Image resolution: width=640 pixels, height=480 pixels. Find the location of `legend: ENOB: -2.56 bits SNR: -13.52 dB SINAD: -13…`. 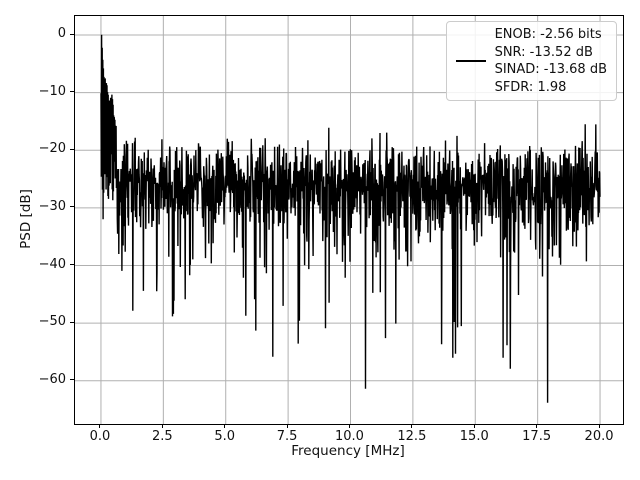

legend: ENOB: -2.56 bits SNR: -13.52 dB SINAD: -13… is located at coordinates (531, 61).